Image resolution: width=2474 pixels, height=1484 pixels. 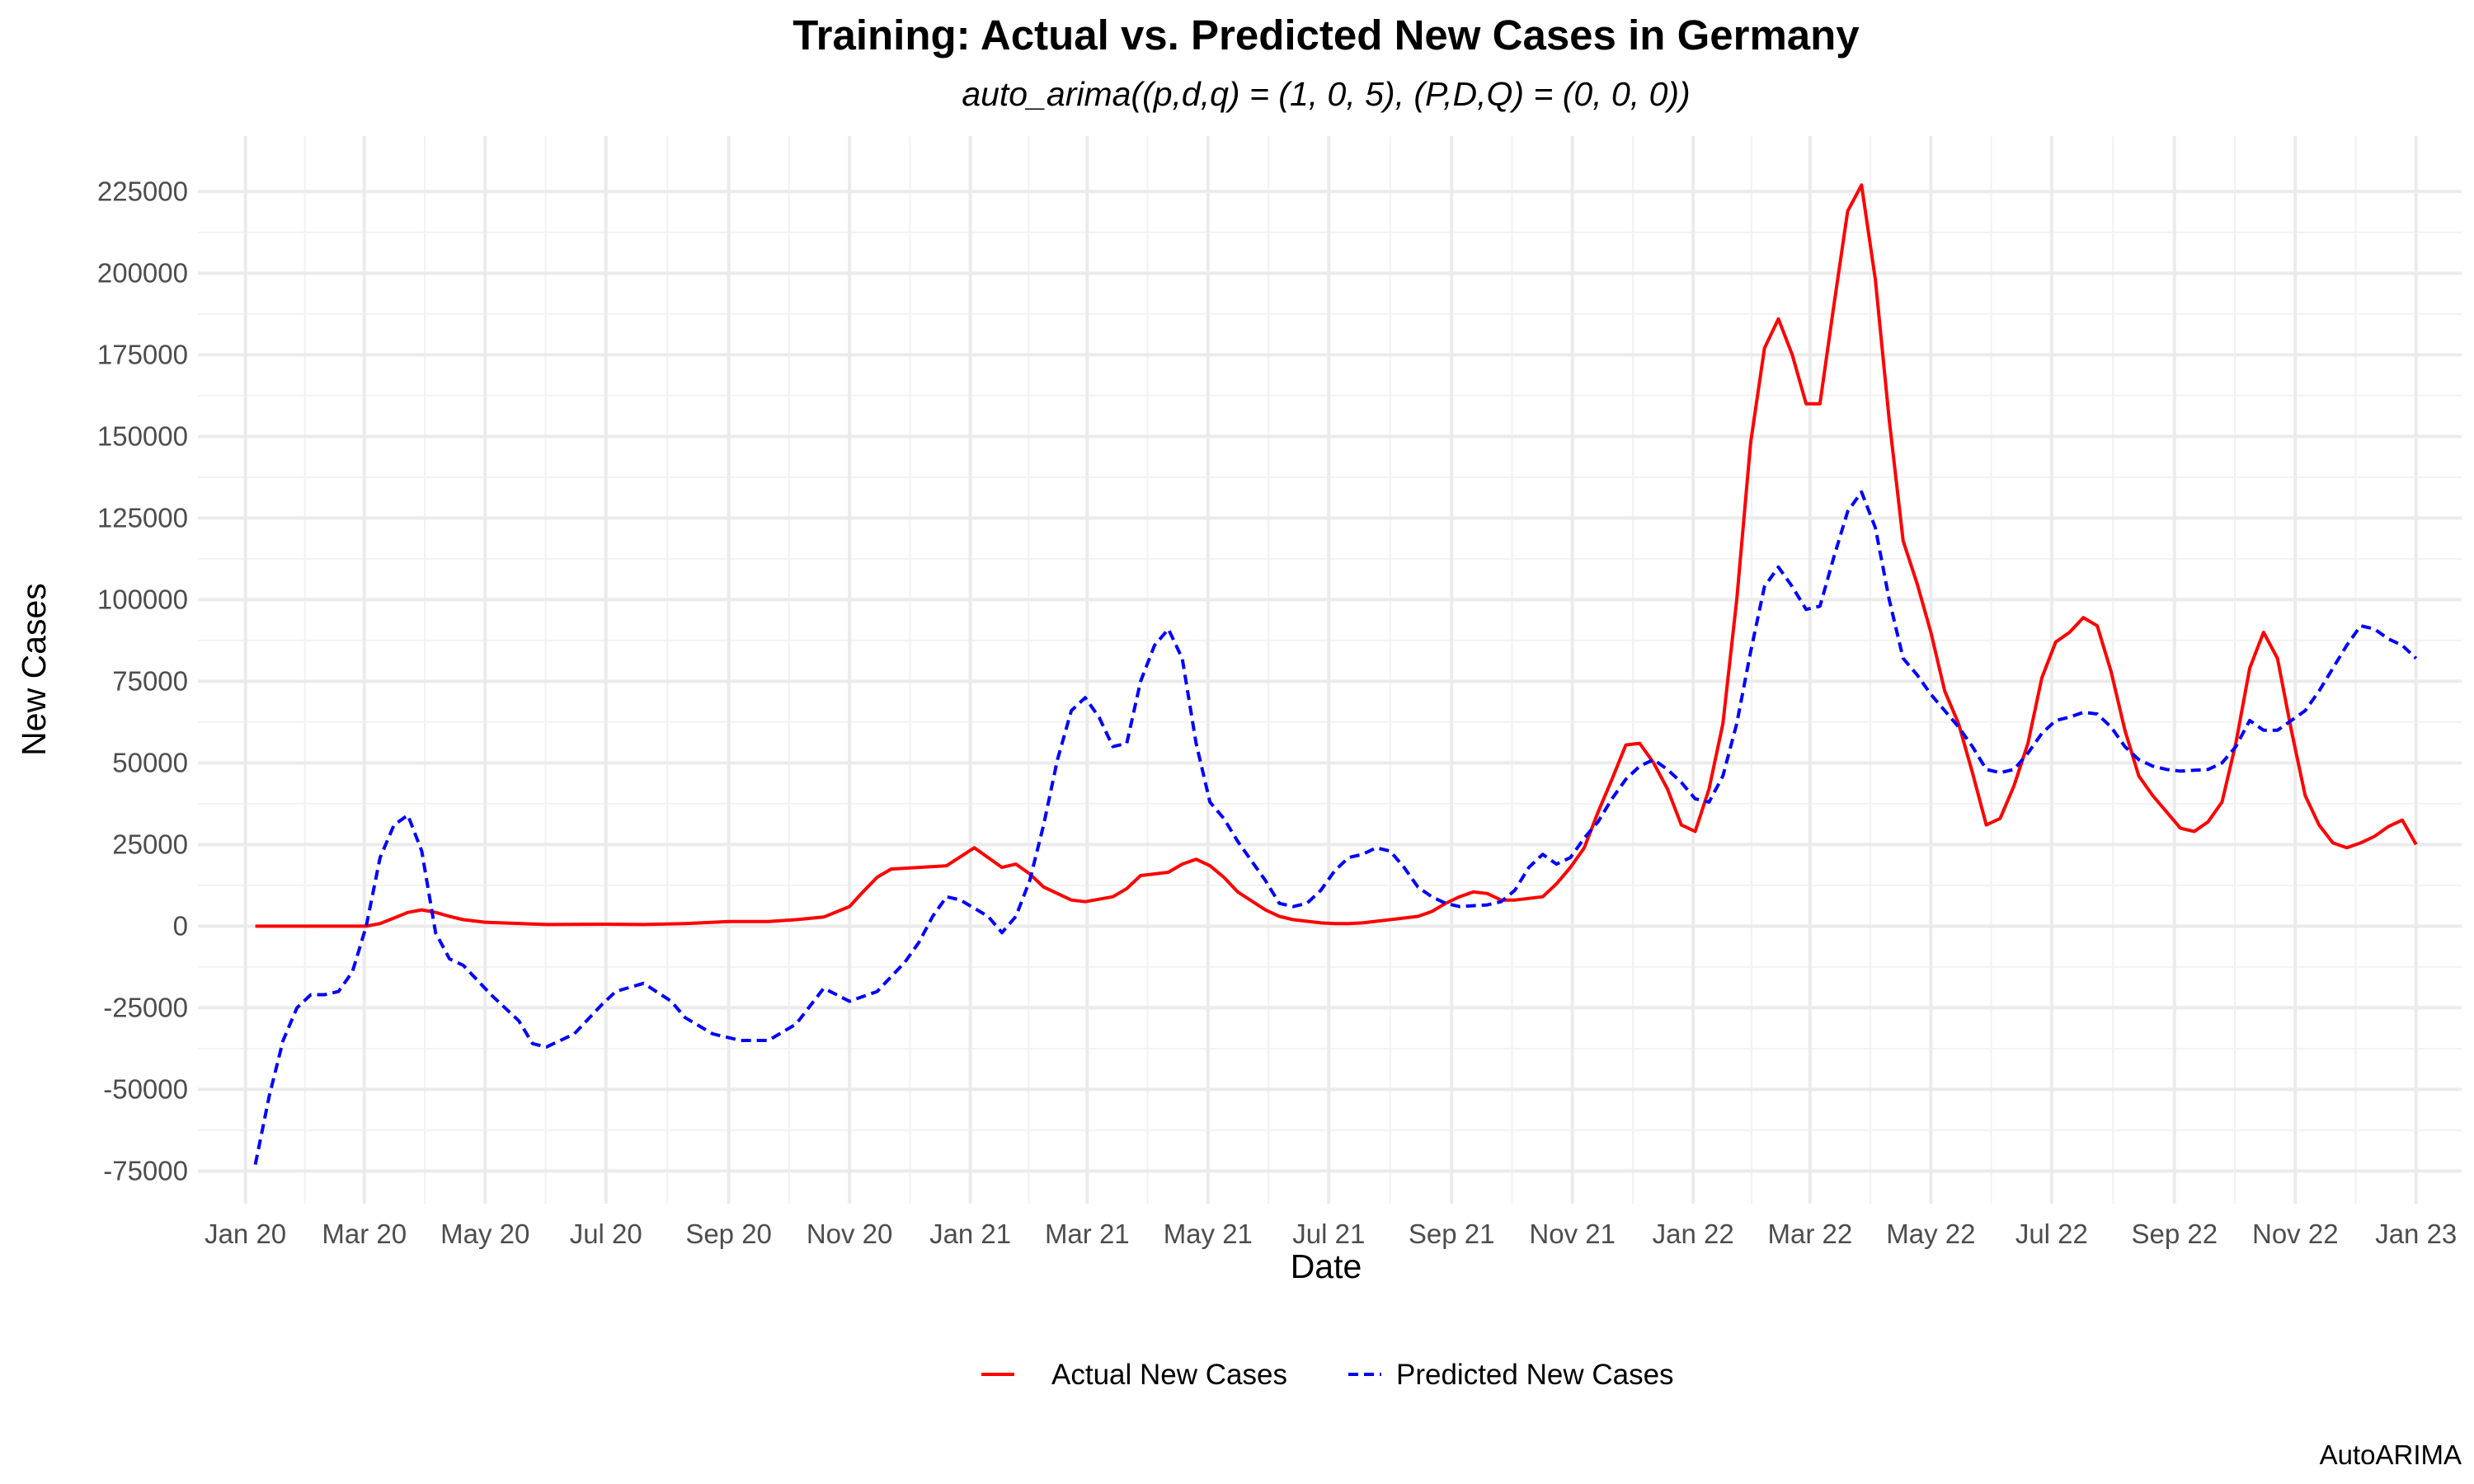 What do you see at coordinates (1327, 1375) in the screenshot?
I see `legend: Actual New Cases Predicted New Cases` at bounding box center [1327, 1375].